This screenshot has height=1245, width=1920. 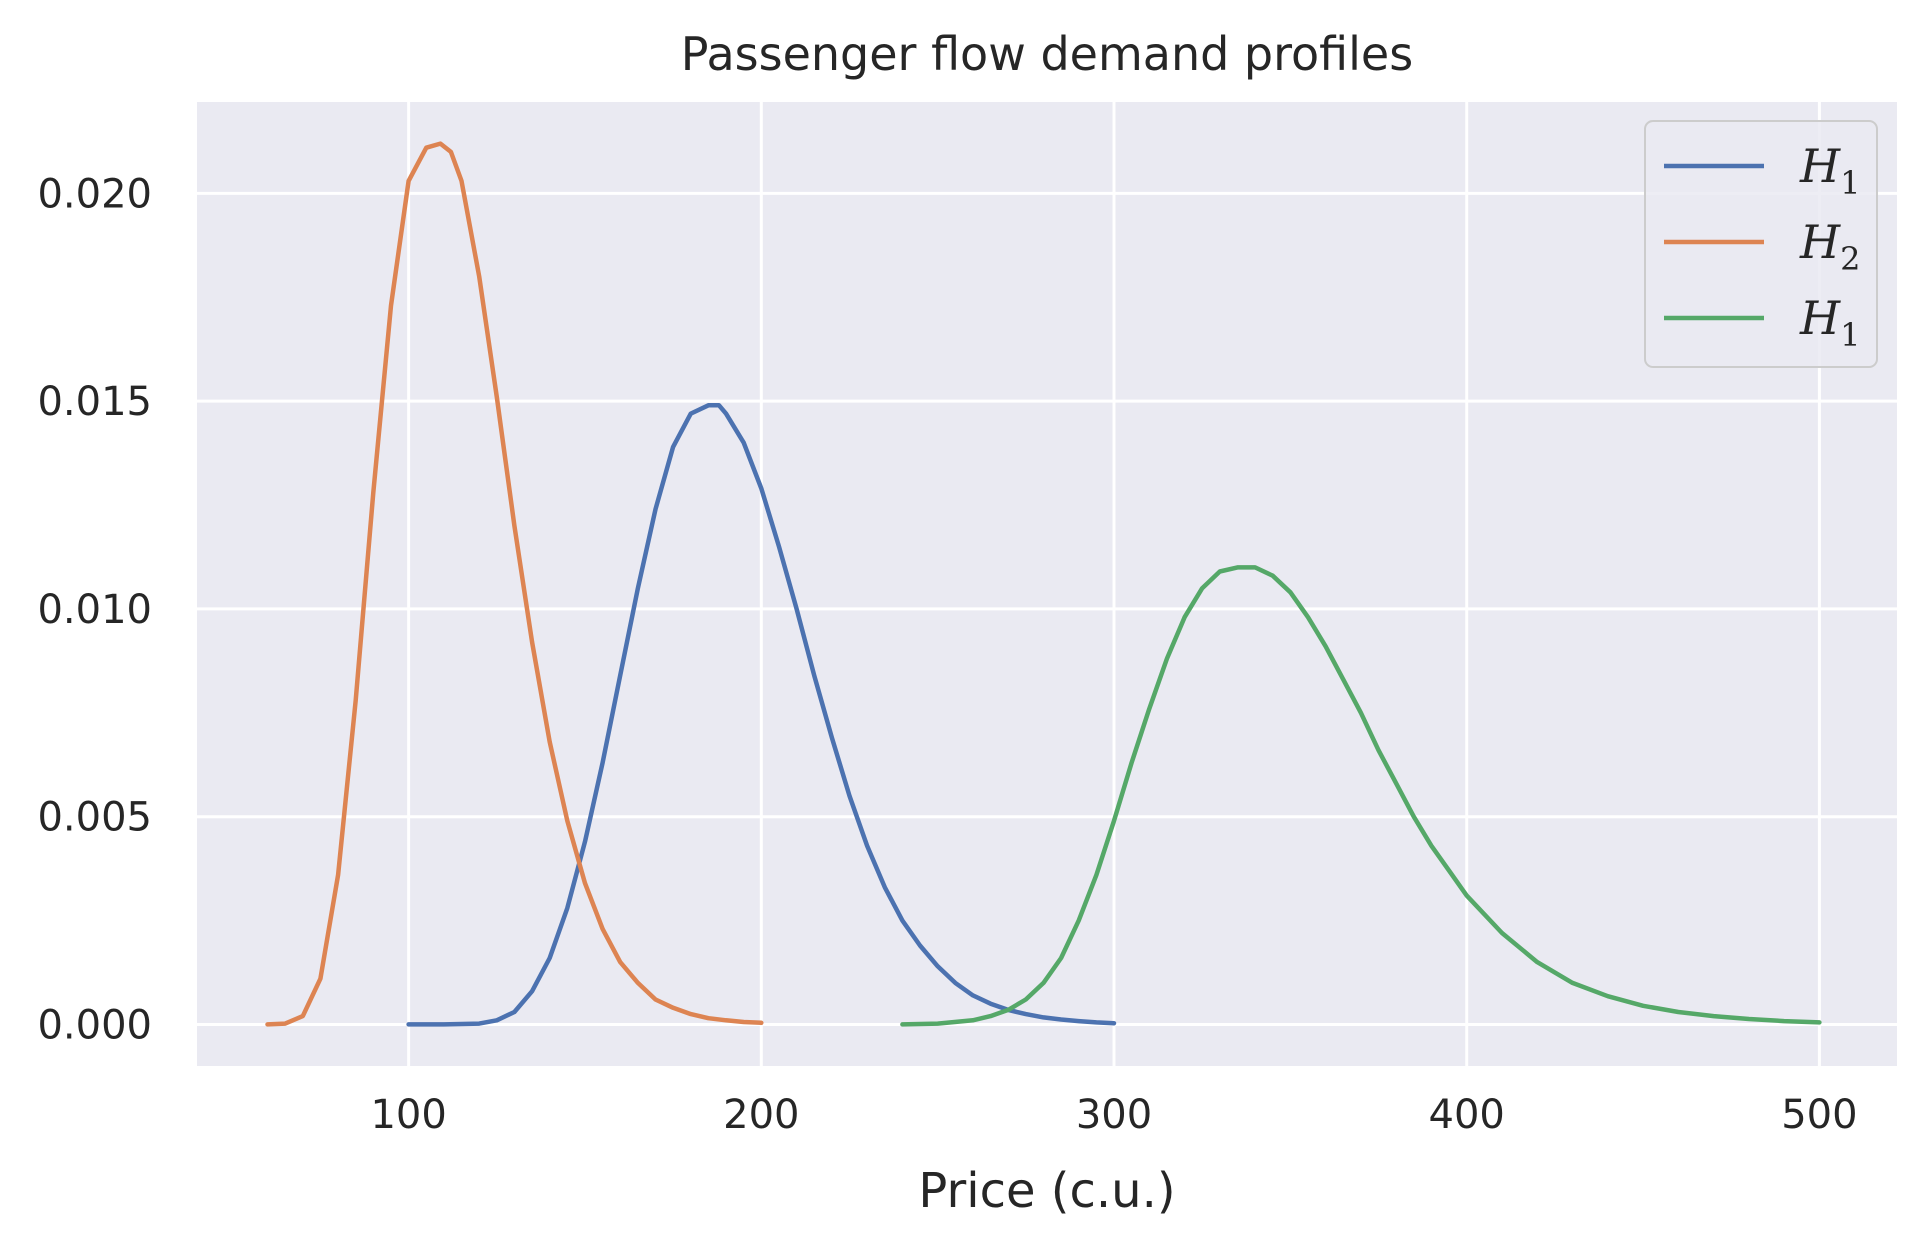 What do you see at coordinates (1819, 1115) in the screenshot?
I see `x-tick-label: 500` at bounding box center [1819, 1115].